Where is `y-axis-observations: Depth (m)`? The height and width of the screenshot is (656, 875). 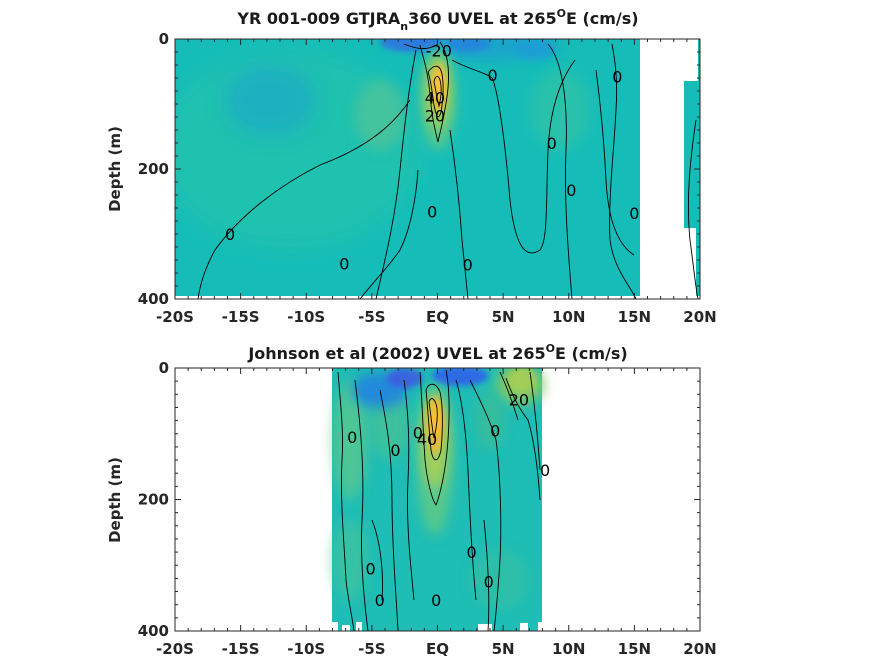 y-axis-observations: Depth (m) is located at coordinates (115, 500).